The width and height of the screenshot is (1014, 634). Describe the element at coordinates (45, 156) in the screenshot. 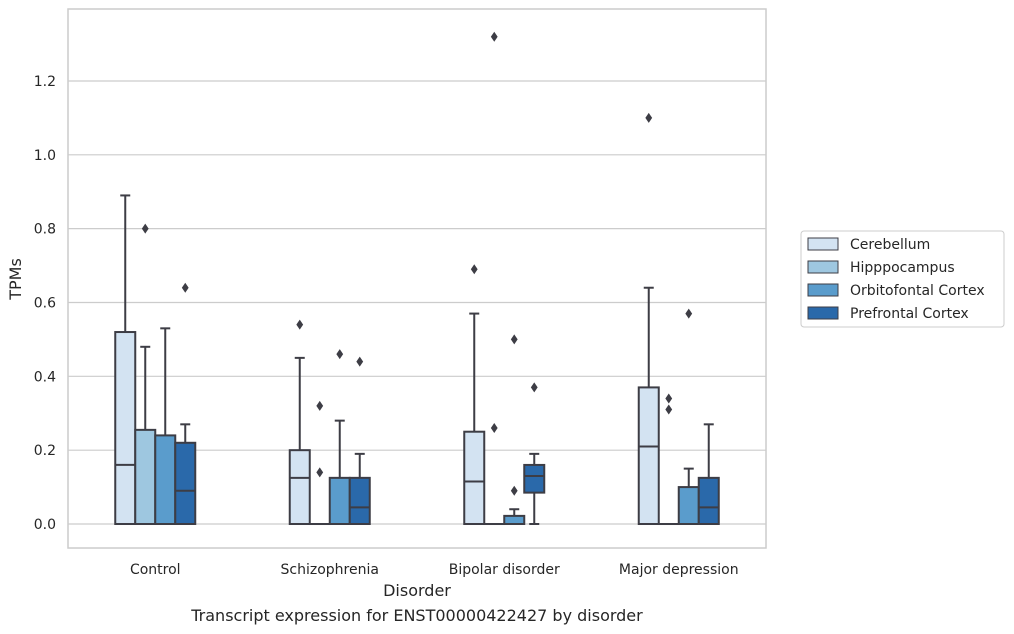

I see `y-tick-label: 1.0` at that location.